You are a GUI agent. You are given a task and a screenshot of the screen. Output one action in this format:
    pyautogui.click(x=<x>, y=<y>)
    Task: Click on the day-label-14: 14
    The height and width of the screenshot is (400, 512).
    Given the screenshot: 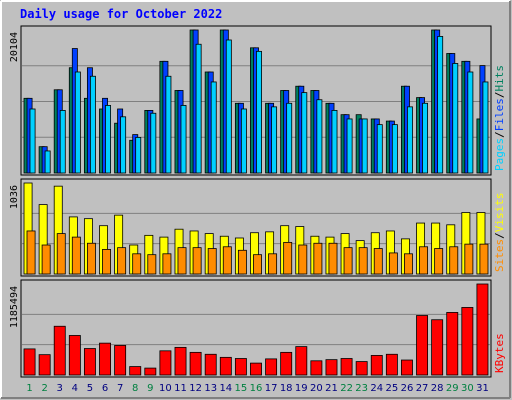 What is the action you would take?
    pyautogui.click(x=225, y=388)
    